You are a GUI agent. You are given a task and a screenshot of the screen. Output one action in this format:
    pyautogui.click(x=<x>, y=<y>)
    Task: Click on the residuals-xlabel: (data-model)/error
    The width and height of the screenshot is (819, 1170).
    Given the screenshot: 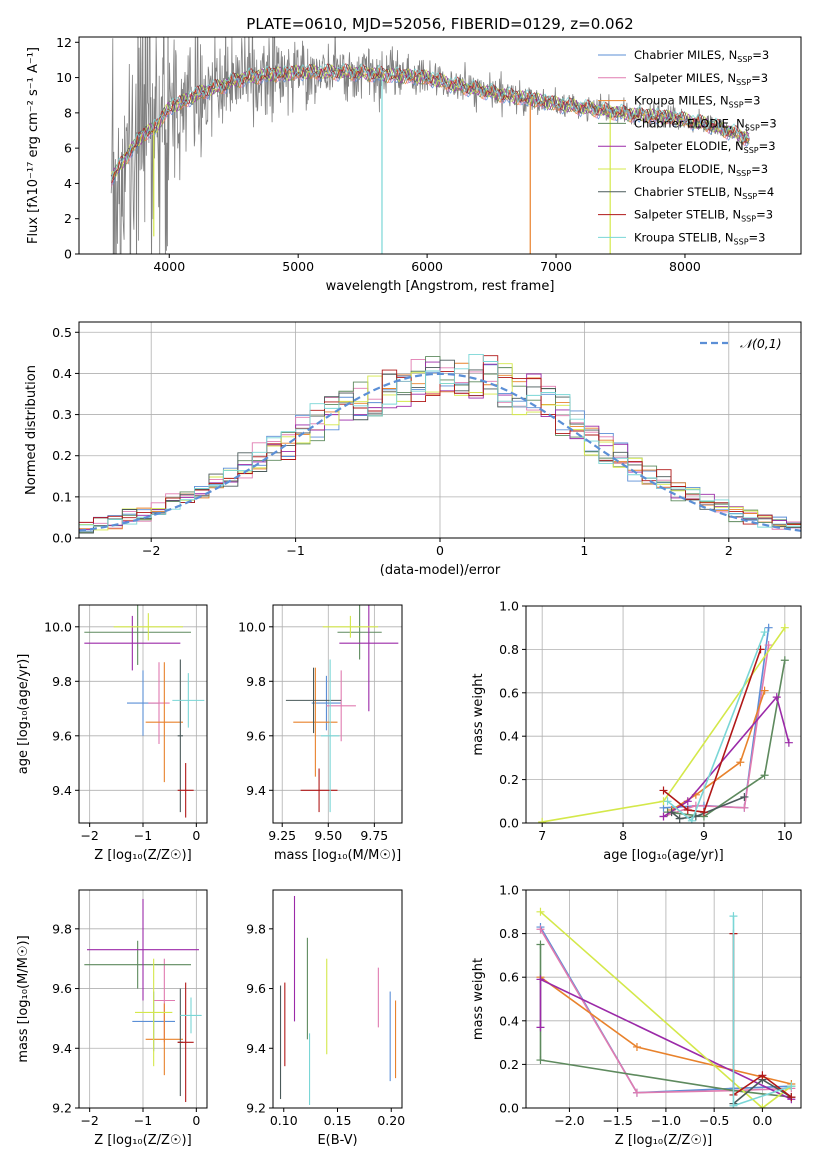 What is the action you would take?
    pyautogui.click(x=440, y=570)
    